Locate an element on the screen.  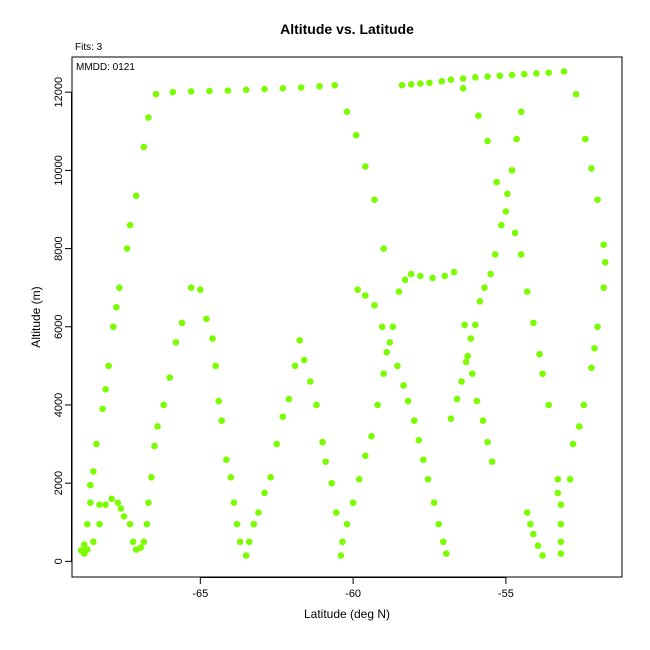
x-tick-label: -60 is located at coordinates (353, 594).